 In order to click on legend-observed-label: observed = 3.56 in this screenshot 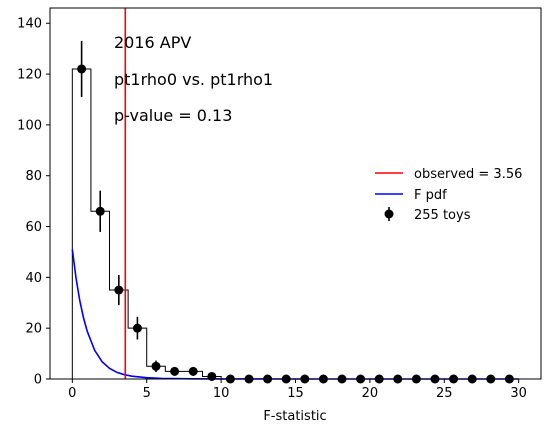, I will do `click(468, 174)`.